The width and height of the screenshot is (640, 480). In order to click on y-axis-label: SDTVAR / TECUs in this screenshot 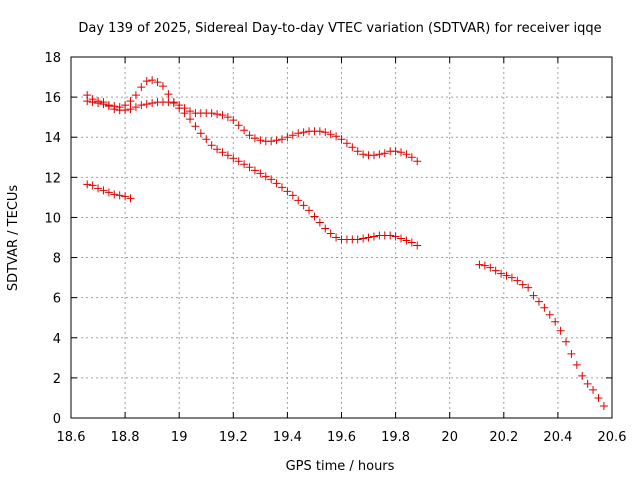, I will do `click(13, 238)`.